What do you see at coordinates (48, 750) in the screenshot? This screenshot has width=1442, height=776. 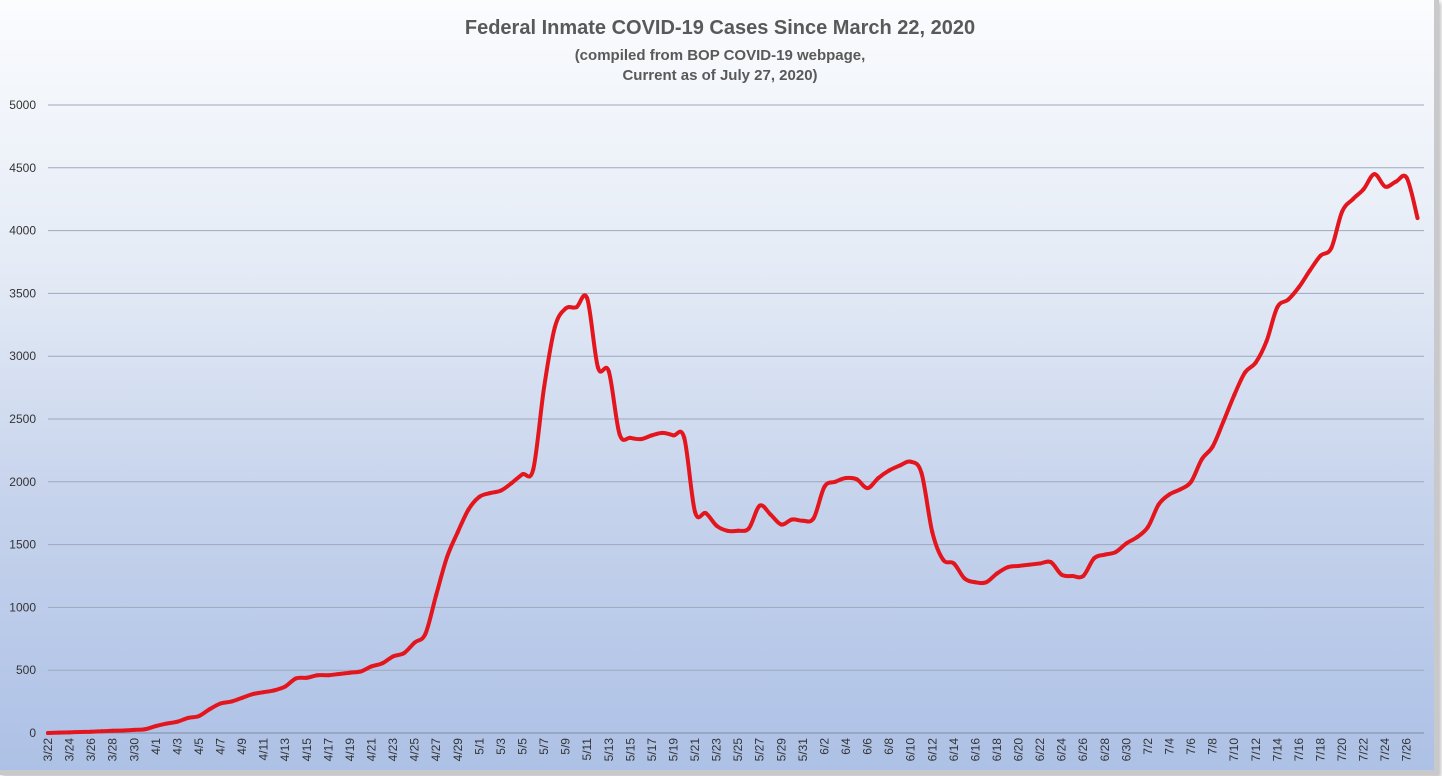 I see `x-tick-label: 3/22` at bounding box center [48, 750].